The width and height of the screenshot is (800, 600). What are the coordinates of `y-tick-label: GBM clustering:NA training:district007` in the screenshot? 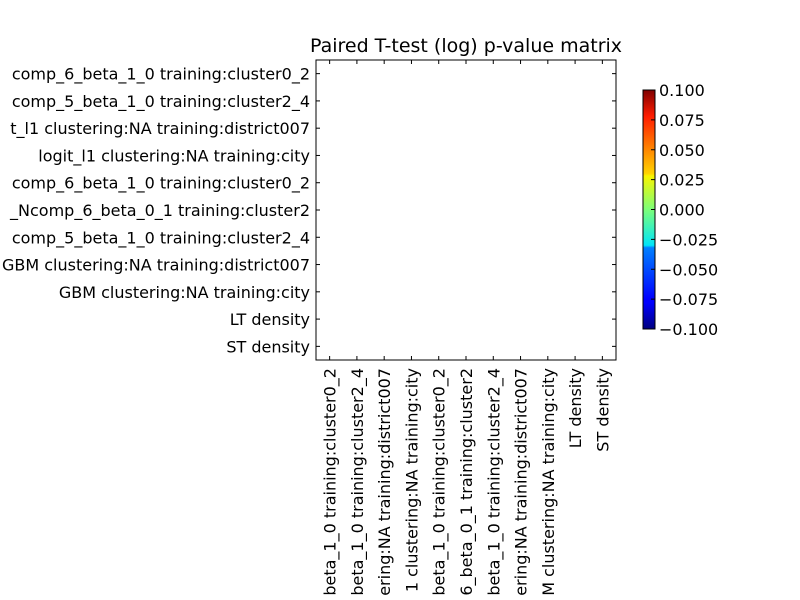 It's located at (156, 265).